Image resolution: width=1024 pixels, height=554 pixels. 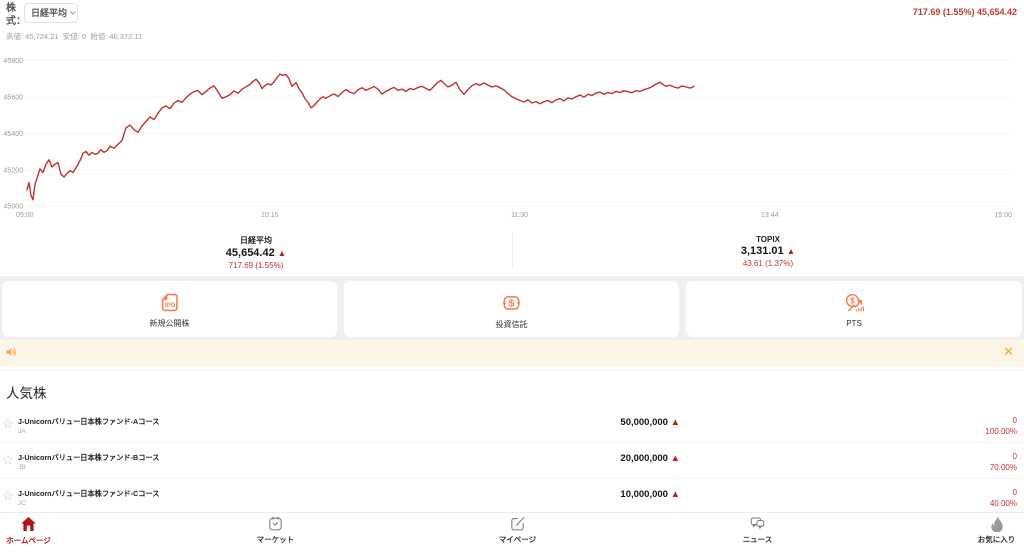 What do you see at coordinates (170, 305) in the screenshot?
I see `svg-text: IPO` at bounding box center [170, 305].